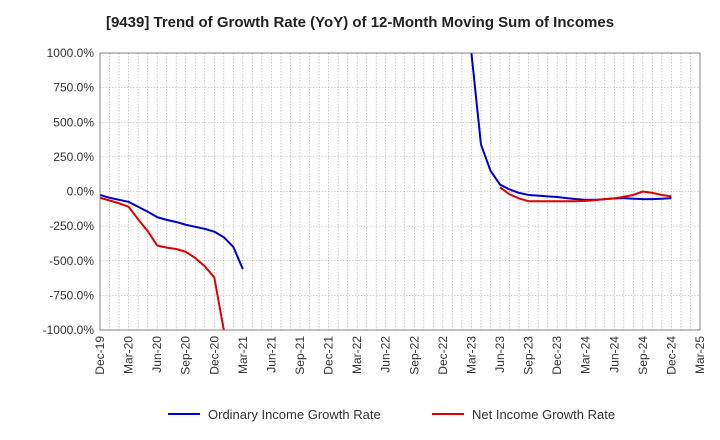 This screenshot has height=440, width=720. What do you see at coordinates (671, 355) in the screenshot?
I see `x-tick-label: Dec-24` at bounding box center [671, 355].